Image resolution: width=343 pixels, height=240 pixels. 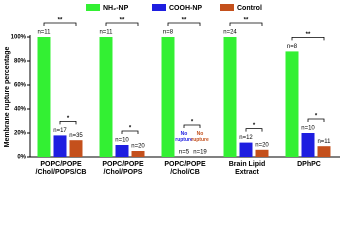 I want to click on y-tick-label: 60%, so click(x=20, y=86).